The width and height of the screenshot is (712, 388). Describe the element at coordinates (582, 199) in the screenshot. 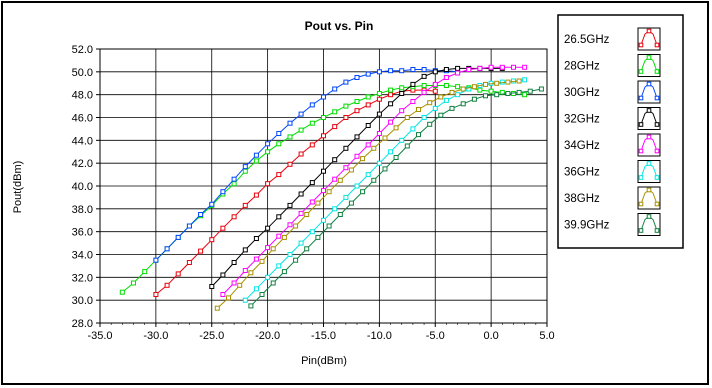

I see `legend-label: 38GHz` at that location.